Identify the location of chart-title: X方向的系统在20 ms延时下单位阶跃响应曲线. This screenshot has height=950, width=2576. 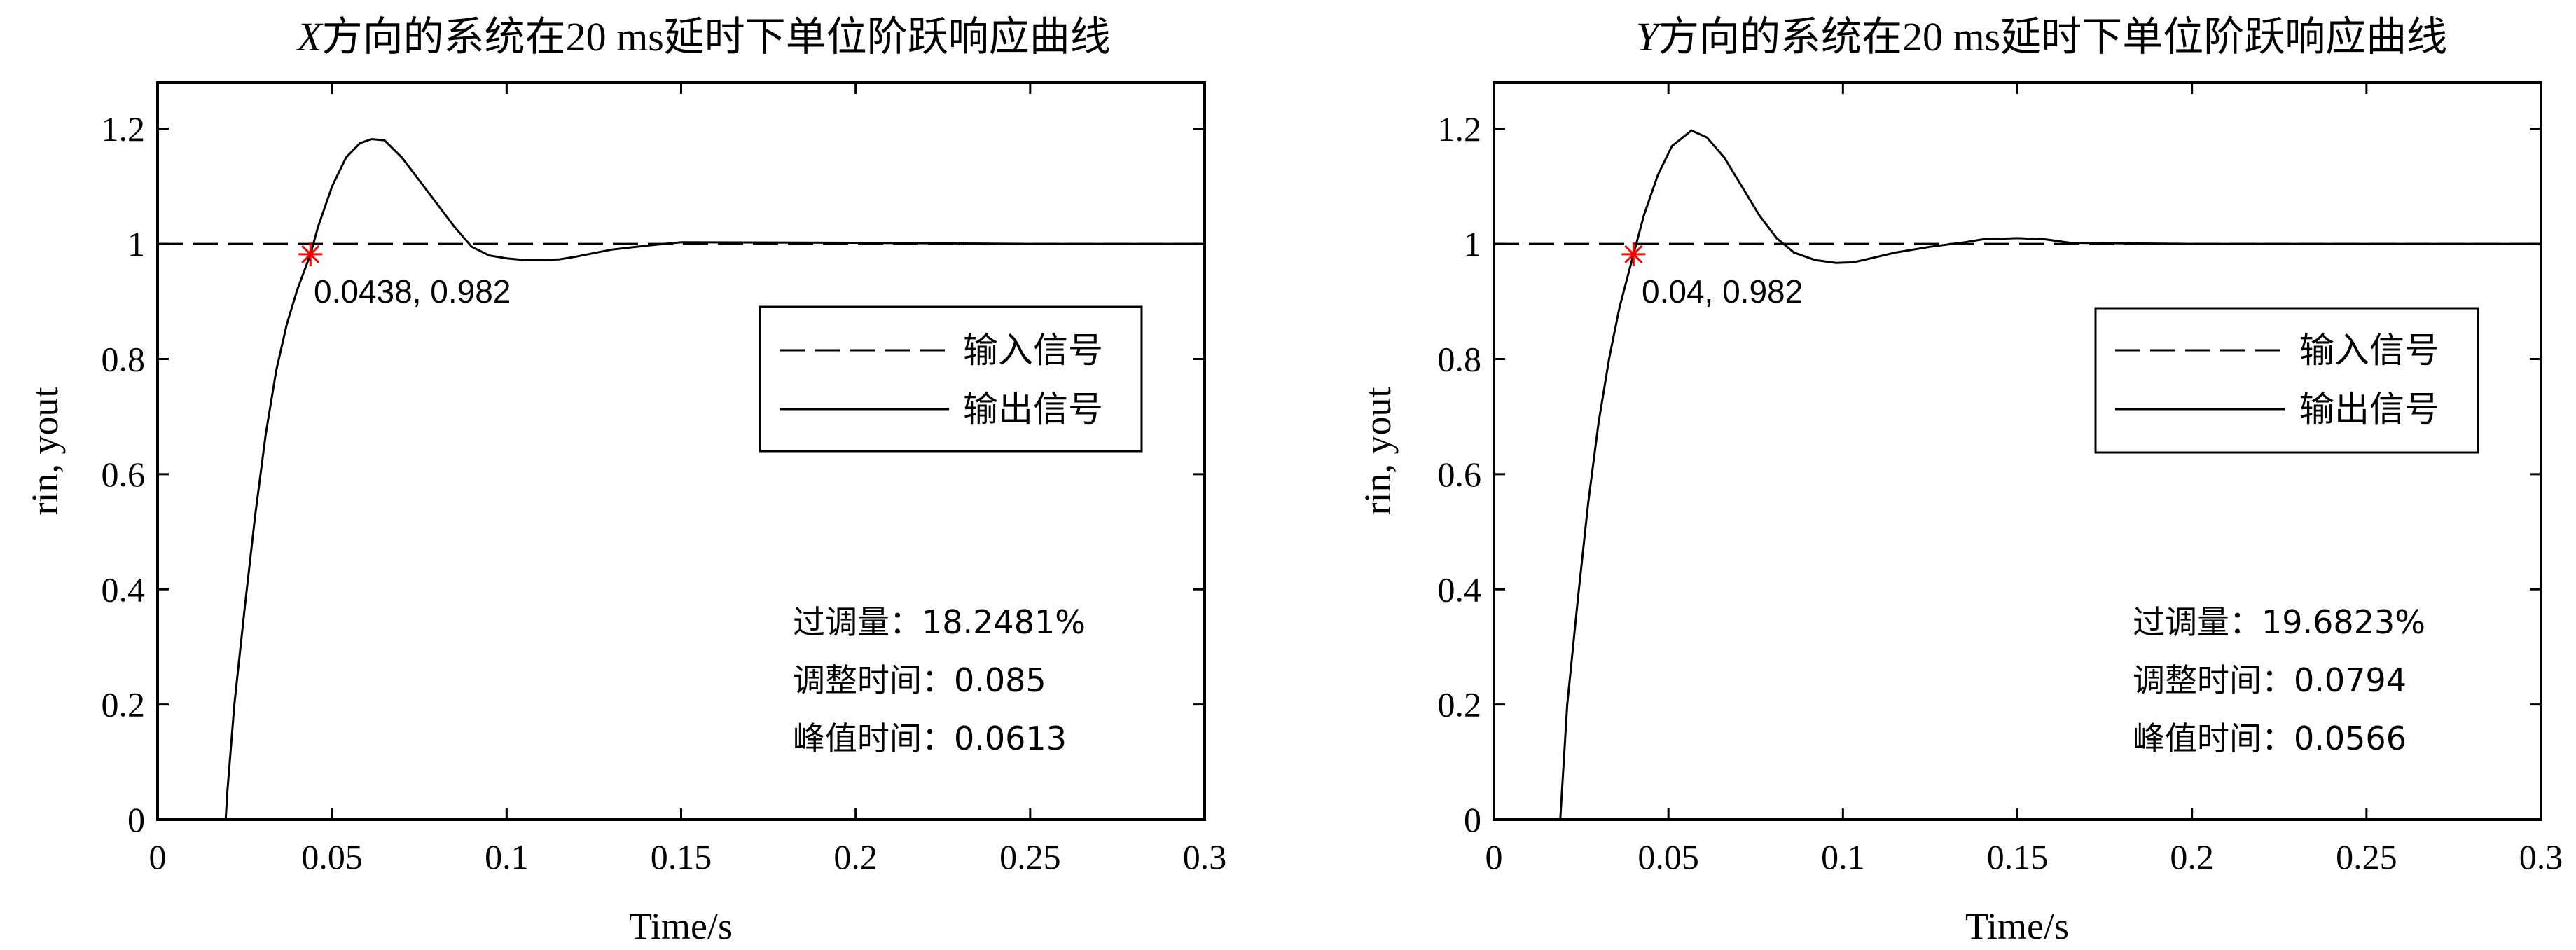
(703, 37).